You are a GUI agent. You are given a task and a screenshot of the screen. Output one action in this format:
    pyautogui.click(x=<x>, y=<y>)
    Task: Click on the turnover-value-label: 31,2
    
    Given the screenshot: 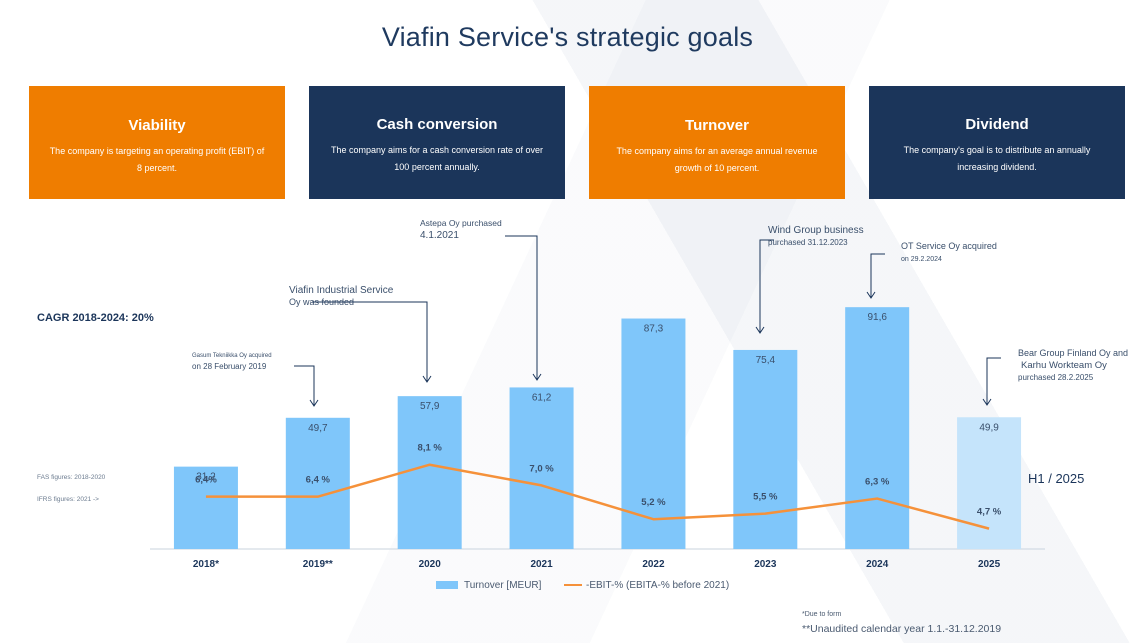 What is the action you would take?
    pyautogui.click(x=206, y=477)
    